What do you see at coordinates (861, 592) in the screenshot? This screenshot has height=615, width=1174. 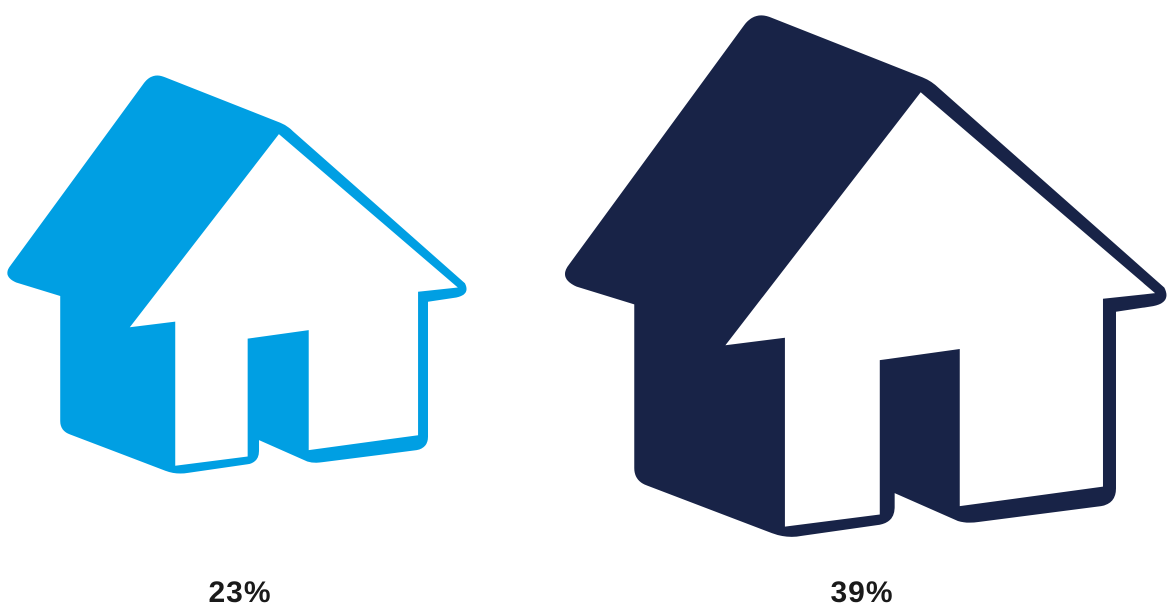 I see `house-value-label-2: 39%` at bounding box center [861, 592].